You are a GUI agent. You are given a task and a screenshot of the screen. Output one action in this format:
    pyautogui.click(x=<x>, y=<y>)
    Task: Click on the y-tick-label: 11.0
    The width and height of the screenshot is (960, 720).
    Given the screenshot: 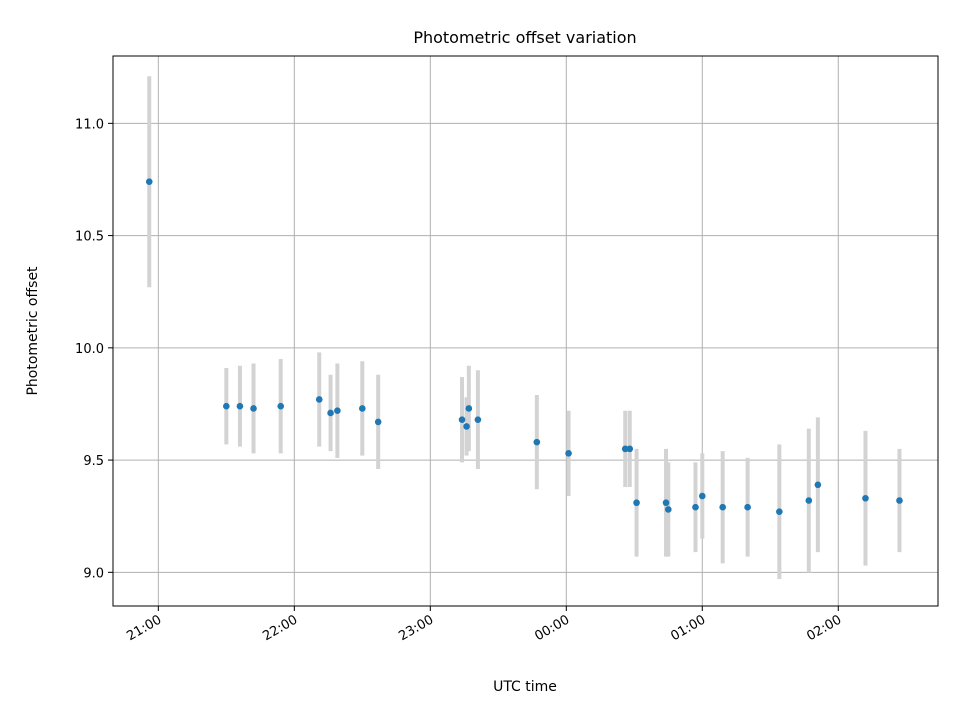 What is the action you would take?
    pyautogui.click(x=89, y=124)
    